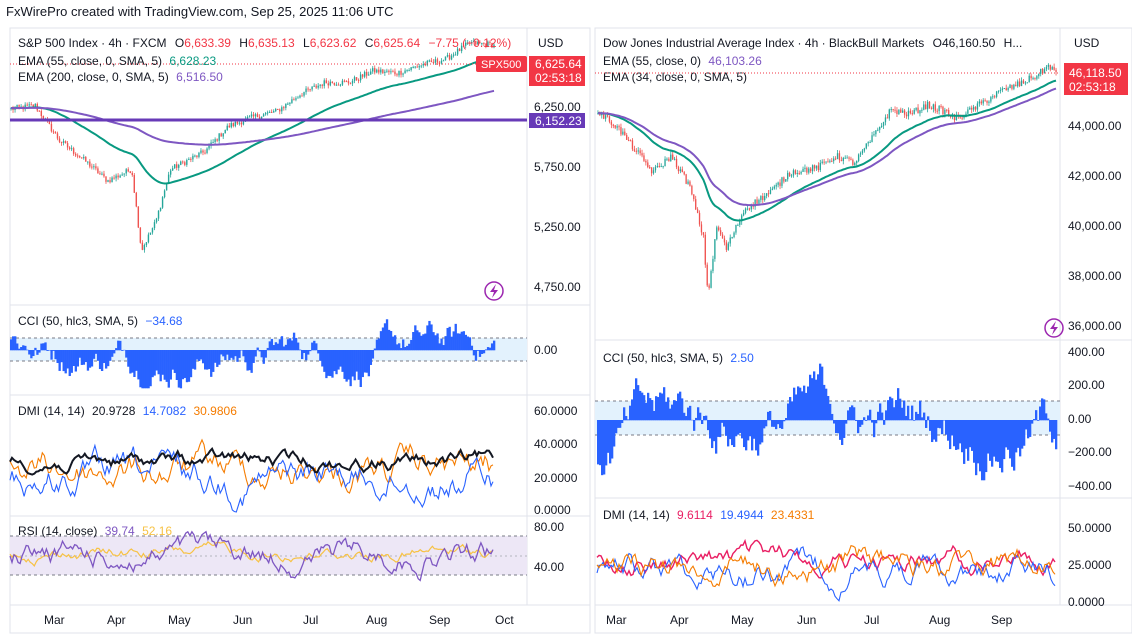  Describe the element at coordinates (558, 121) in the screenshot. I see `left-support-tag: 6,152.23` at that location.